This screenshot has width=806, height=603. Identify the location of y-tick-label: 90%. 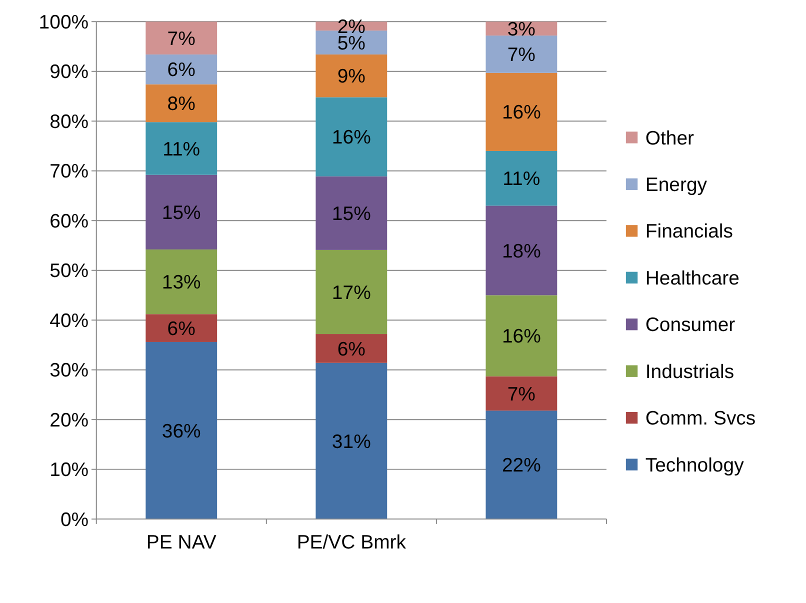
(69, 72).